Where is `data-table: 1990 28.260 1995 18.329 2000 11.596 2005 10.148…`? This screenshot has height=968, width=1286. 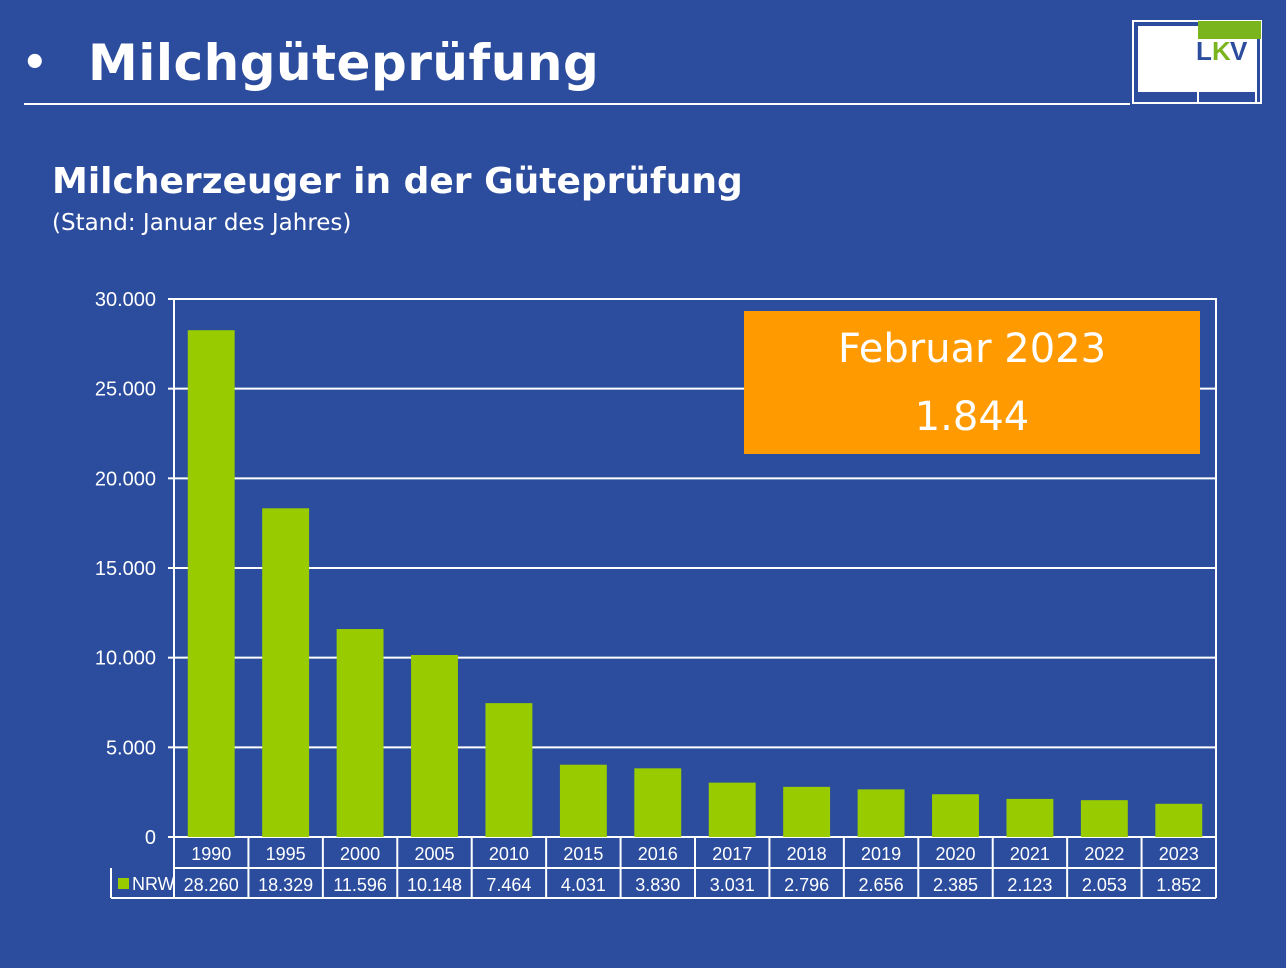
data-table: 1990 28.260 1995 18.329 2000 11.596 2005 10.148… is located at coordinates (663, 868).